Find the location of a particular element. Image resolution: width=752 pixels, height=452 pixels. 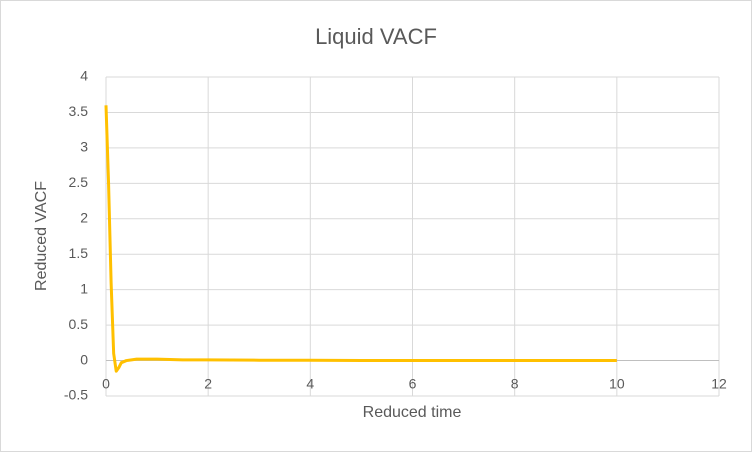

y-tick-label: -0.5 is located at coordinates (76, 395).